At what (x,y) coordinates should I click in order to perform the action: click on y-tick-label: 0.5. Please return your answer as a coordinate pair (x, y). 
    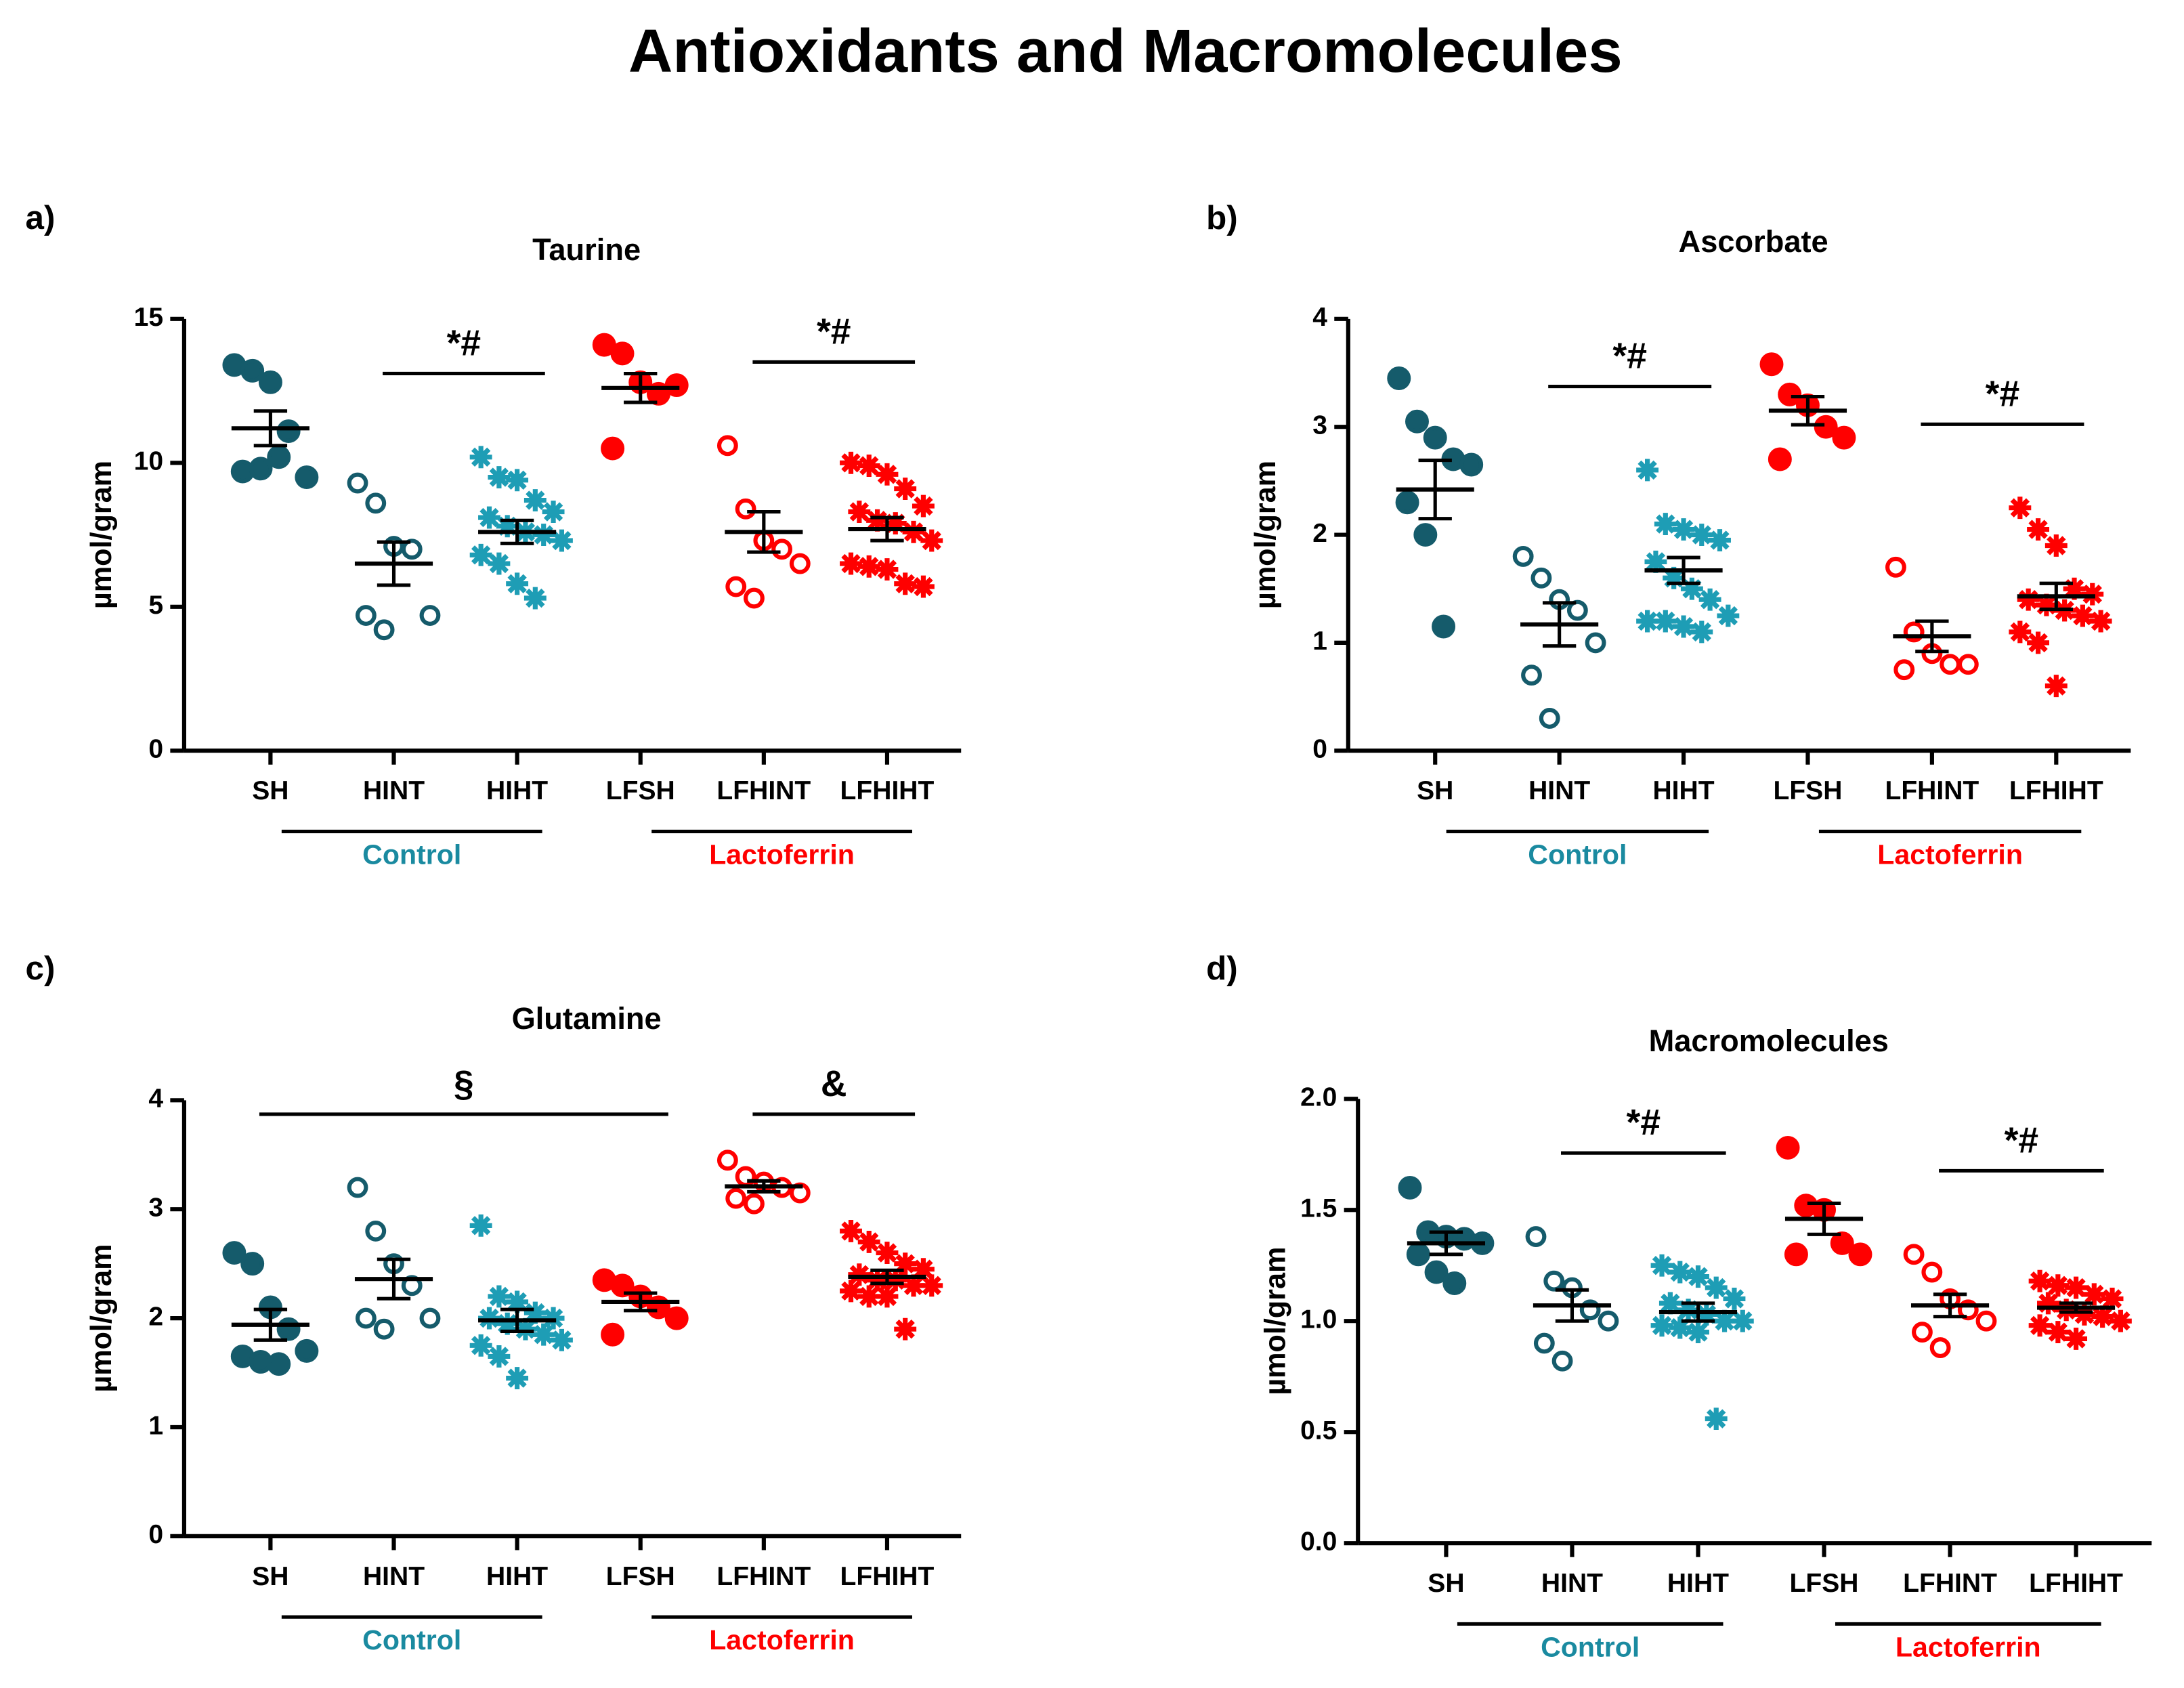
    Looking at the image, I should click on (1318, 1431).